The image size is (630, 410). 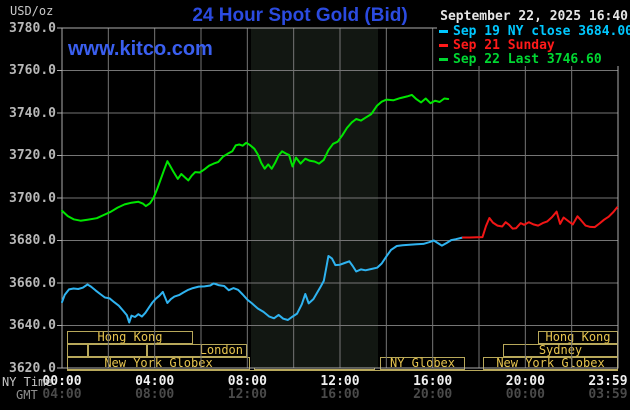 I want to click on legend-row-sep19: Sep 19 NY close 3684.00, so click(x=533, y=31).